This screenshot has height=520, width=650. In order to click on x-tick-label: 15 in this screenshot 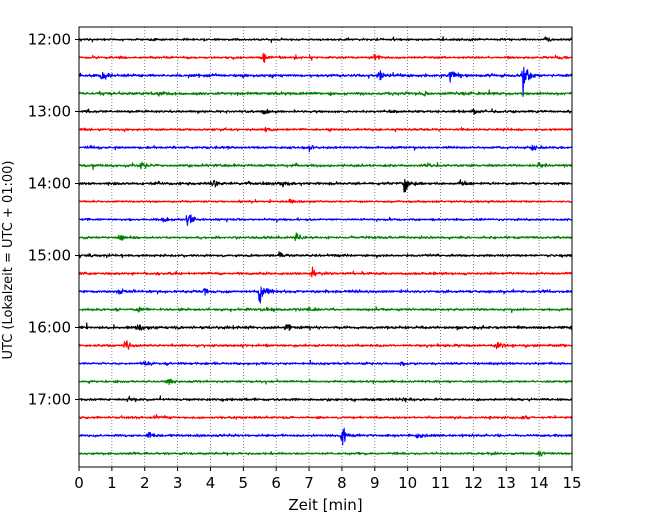, I will do `click(571, 483)`.